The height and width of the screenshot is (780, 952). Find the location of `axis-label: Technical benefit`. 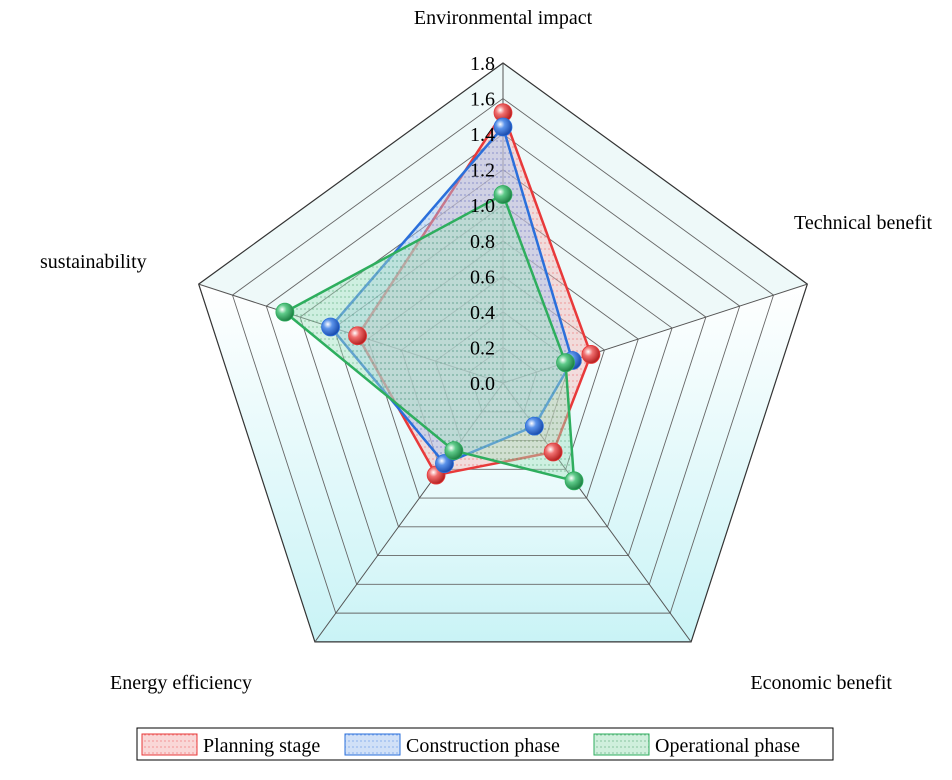

axis-label: Technical benefit is located at coordinates (863, 223).